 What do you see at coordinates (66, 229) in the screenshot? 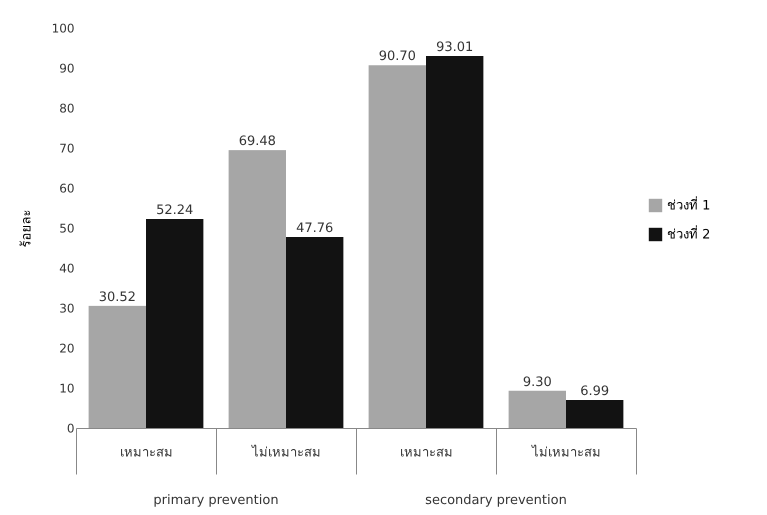
I see `y-tick-label: 50` at bounding box center [66, 229].